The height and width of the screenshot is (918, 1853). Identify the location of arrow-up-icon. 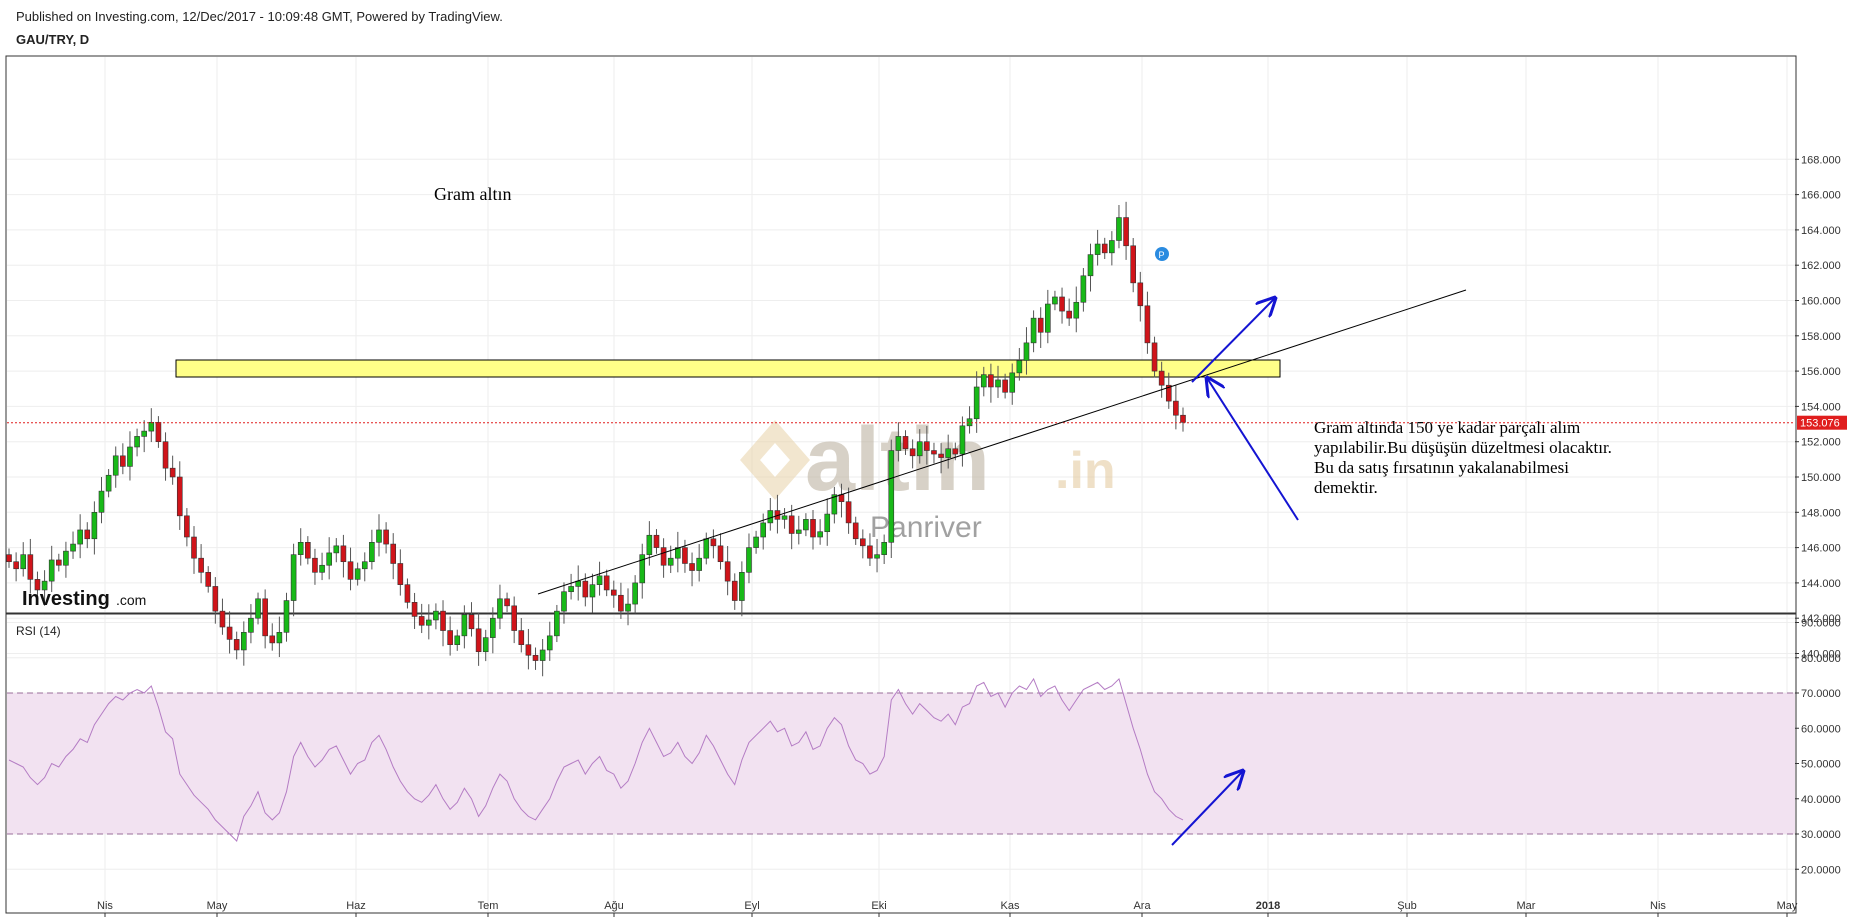
(1233, 340).